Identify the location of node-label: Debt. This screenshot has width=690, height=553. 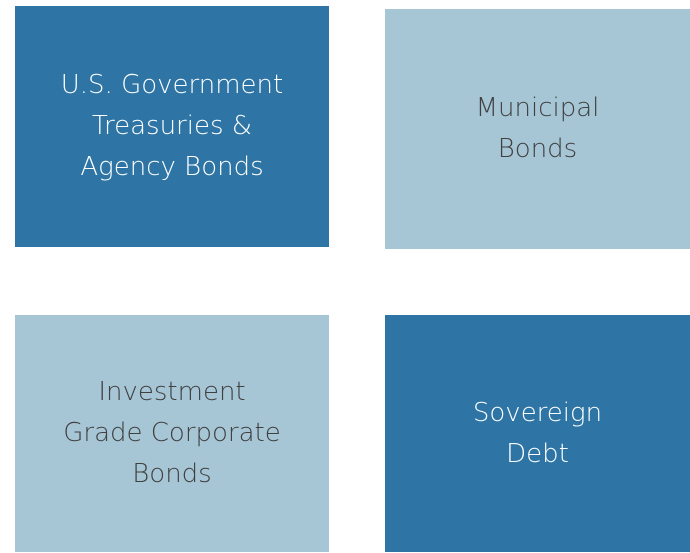
(537, 453).